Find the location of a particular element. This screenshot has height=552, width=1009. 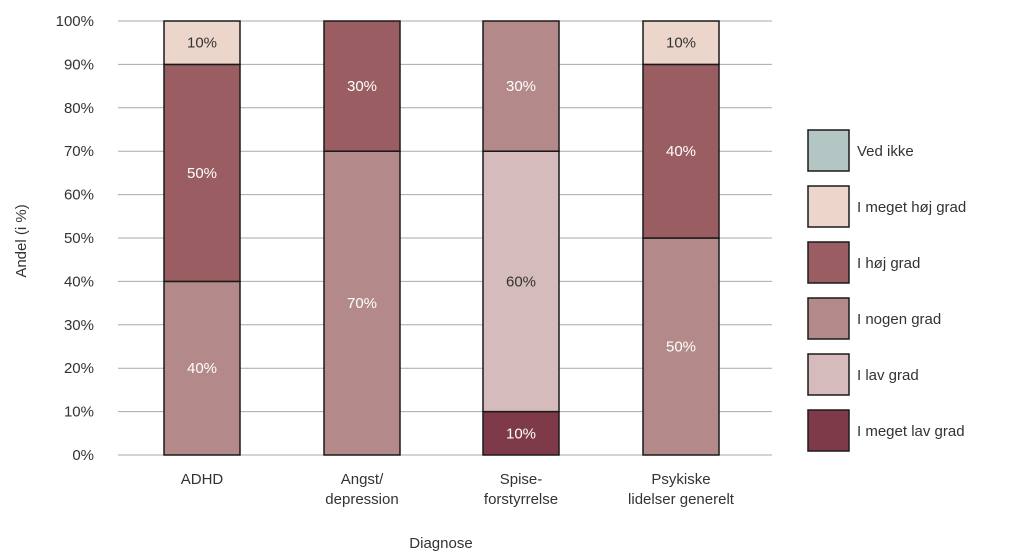

y-tick-label: 100% is located at coordinates (75, 21).